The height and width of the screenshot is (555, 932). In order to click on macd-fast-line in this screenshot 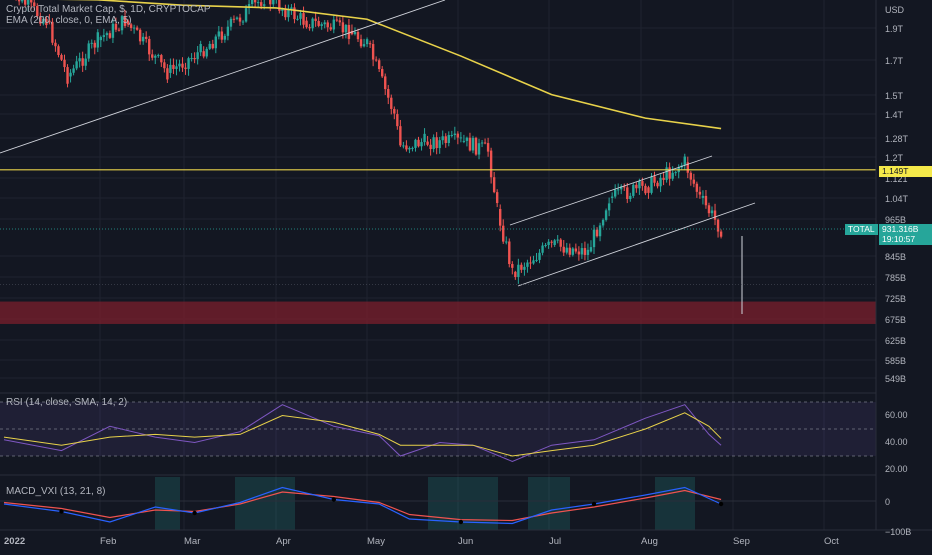, I will do `click(362, 505)`.